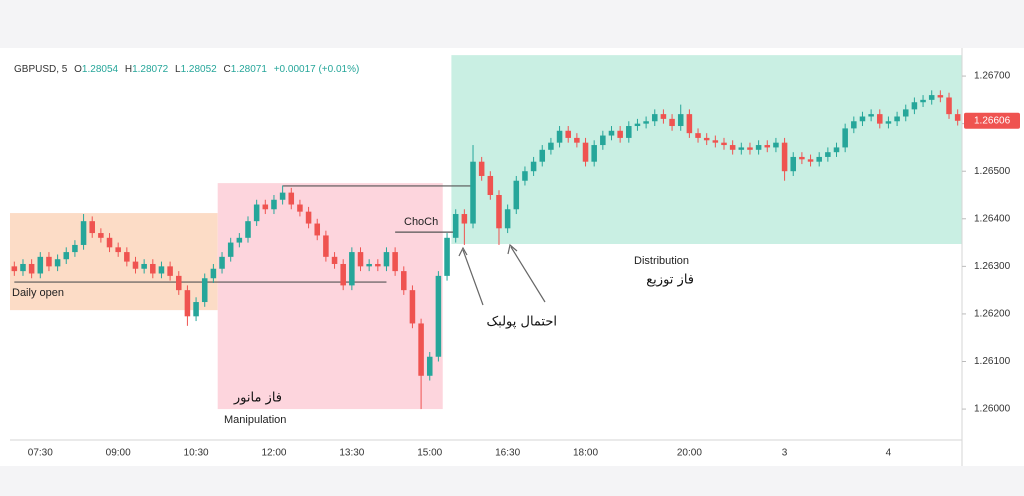 The width and height of the screenshot is (1024, 496). What do you see at coordinates (992, 314) in the screenshot?
I see `y-tick-label: 1.26200` at bounding box center [992, 314].